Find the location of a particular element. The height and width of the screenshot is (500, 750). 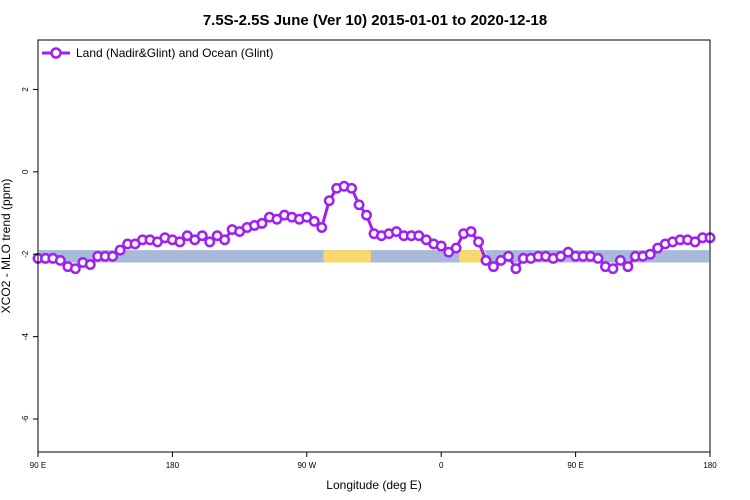

legend: Land (Nadir&Glint) and Ocean (Glint) is located at coordinates (157, 53).